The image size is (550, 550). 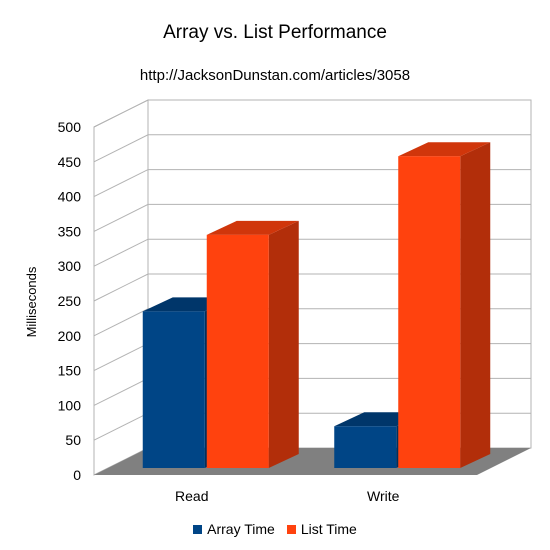 I want to click on x-tick-label: Read, so click(x=191, y=496).